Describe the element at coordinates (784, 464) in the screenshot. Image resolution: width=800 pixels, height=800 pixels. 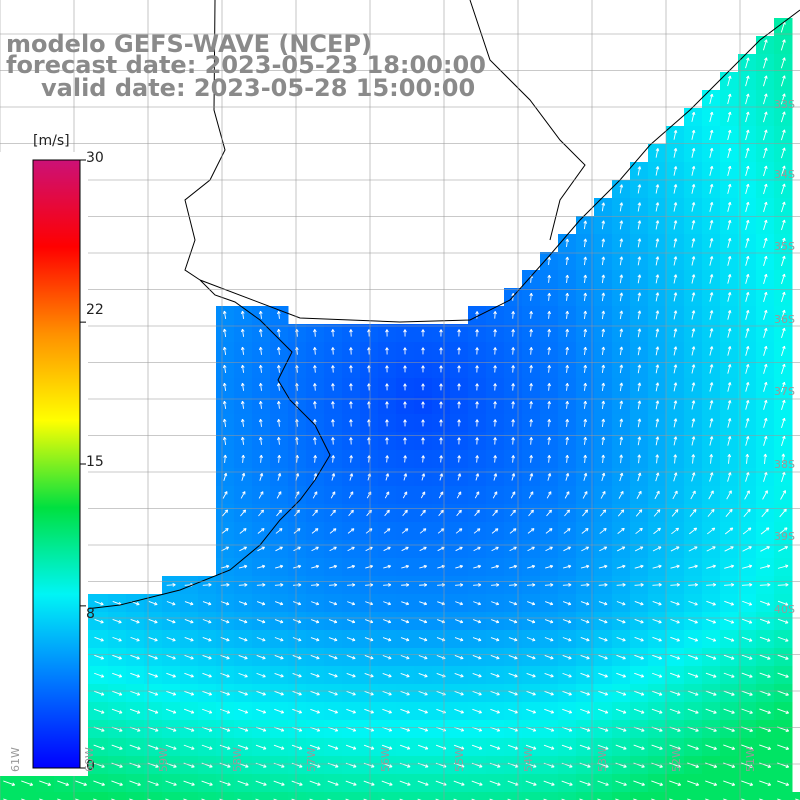
I see `lat-label: 38S` at that location.